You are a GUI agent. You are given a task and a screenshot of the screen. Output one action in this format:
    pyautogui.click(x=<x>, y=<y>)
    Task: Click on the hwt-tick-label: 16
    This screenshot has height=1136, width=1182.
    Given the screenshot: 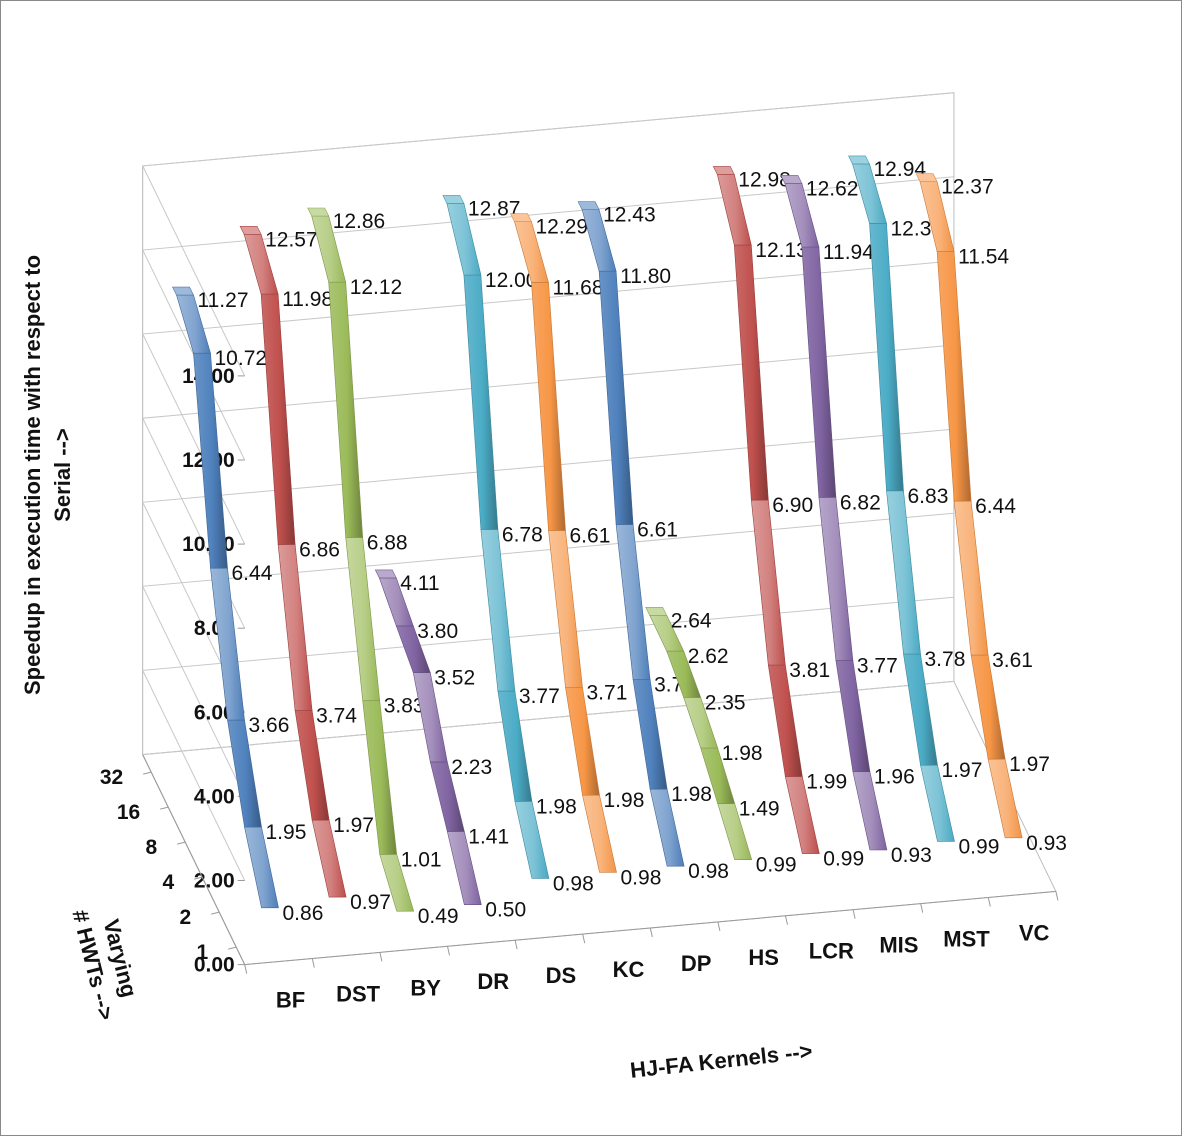 What is the action you would take?
    pyautogui.click(x=128, y=812)
    